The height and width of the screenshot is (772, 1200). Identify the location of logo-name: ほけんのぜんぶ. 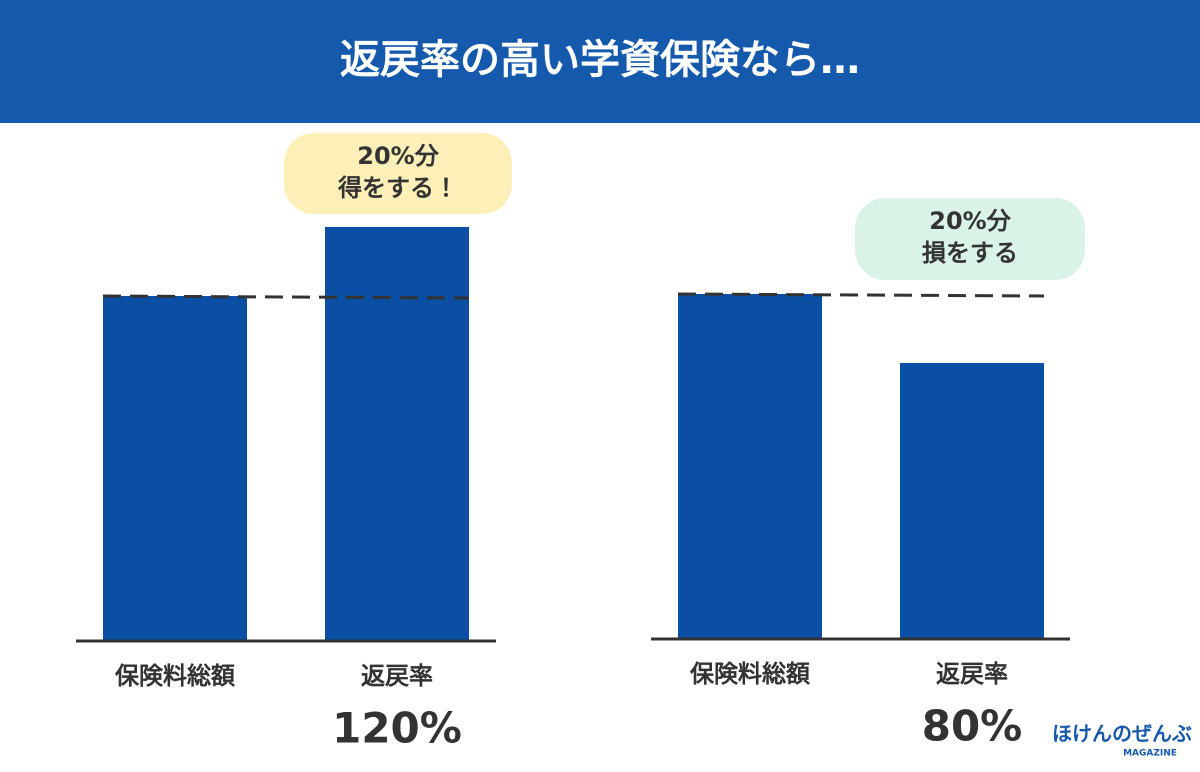
(1122, 734).